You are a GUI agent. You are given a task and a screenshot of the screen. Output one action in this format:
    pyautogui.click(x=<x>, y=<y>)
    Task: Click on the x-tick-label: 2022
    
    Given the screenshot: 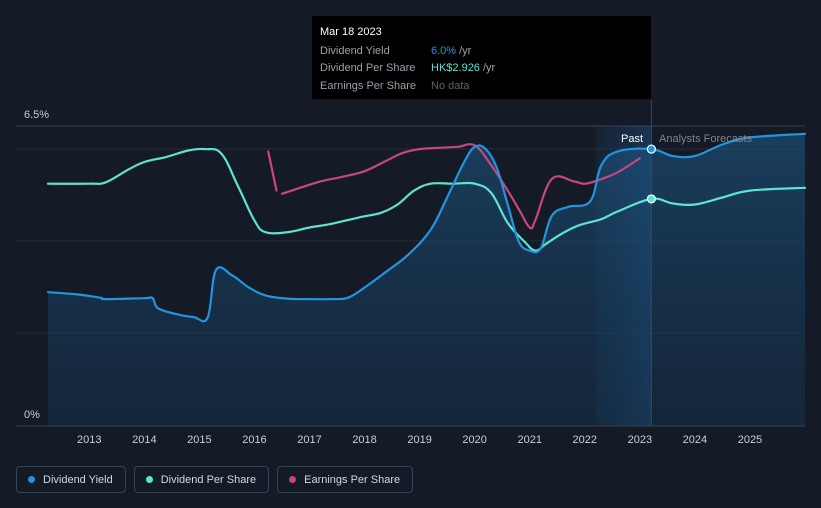 What is the action you would take?
    pyautogui.click(x=585, y=440)
    